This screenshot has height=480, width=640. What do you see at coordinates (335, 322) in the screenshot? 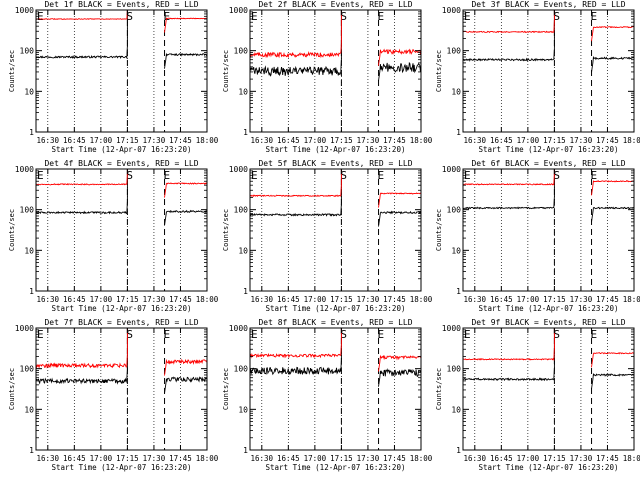
I see `panel-title: Det 8f BLACK = Events, RED = LLD` at bounding box center [335, 322].